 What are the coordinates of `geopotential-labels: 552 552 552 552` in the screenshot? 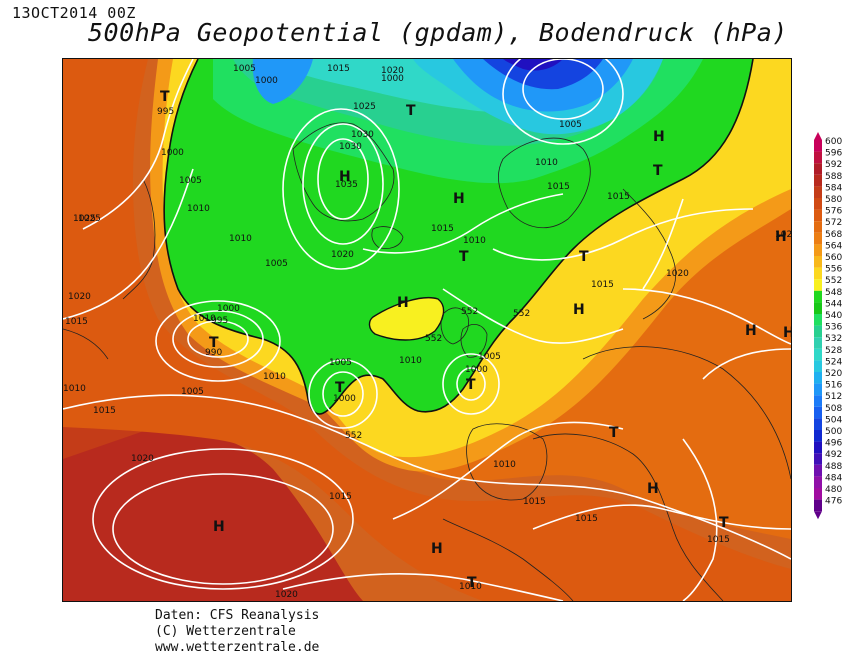 It's located at (437, 374).